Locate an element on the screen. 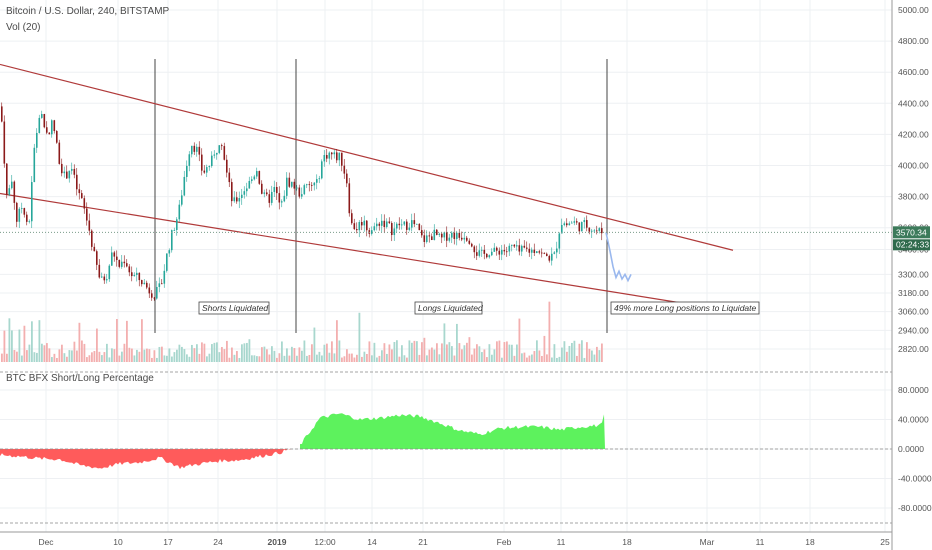  time-tick-label: 18 is located at coordinates (810, 542).